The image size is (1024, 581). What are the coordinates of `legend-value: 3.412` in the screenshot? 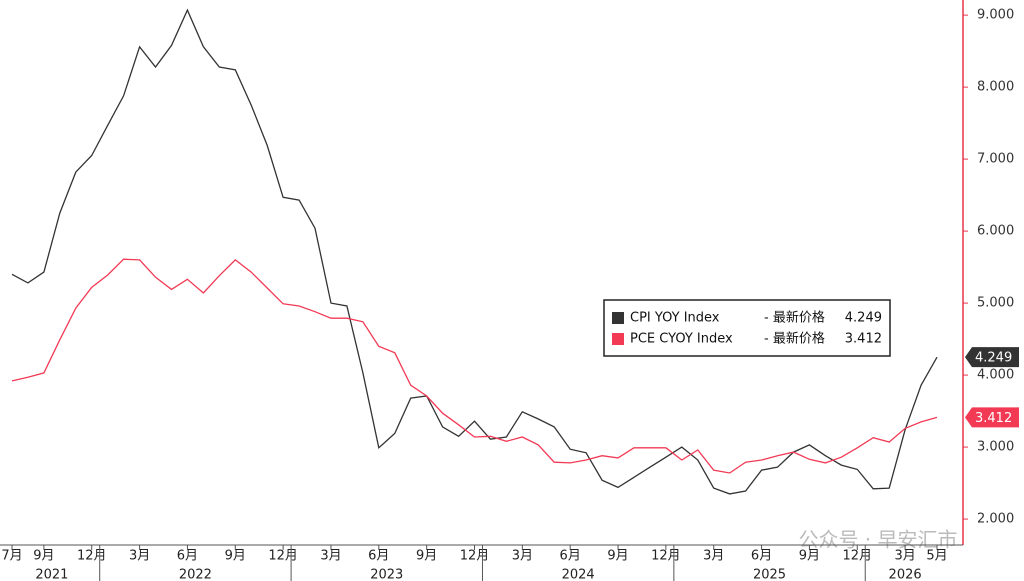 It's located at (863, 339).